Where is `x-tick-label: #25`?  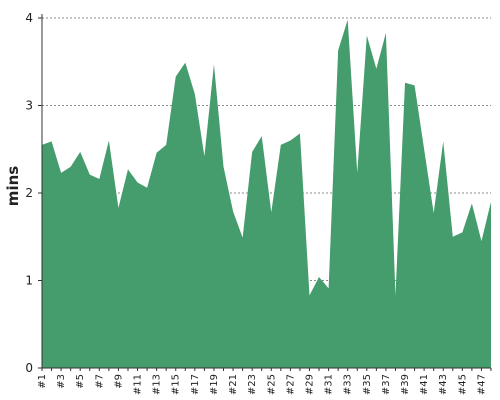 x-tick-label: #25 is located at coordinates (271, 384).